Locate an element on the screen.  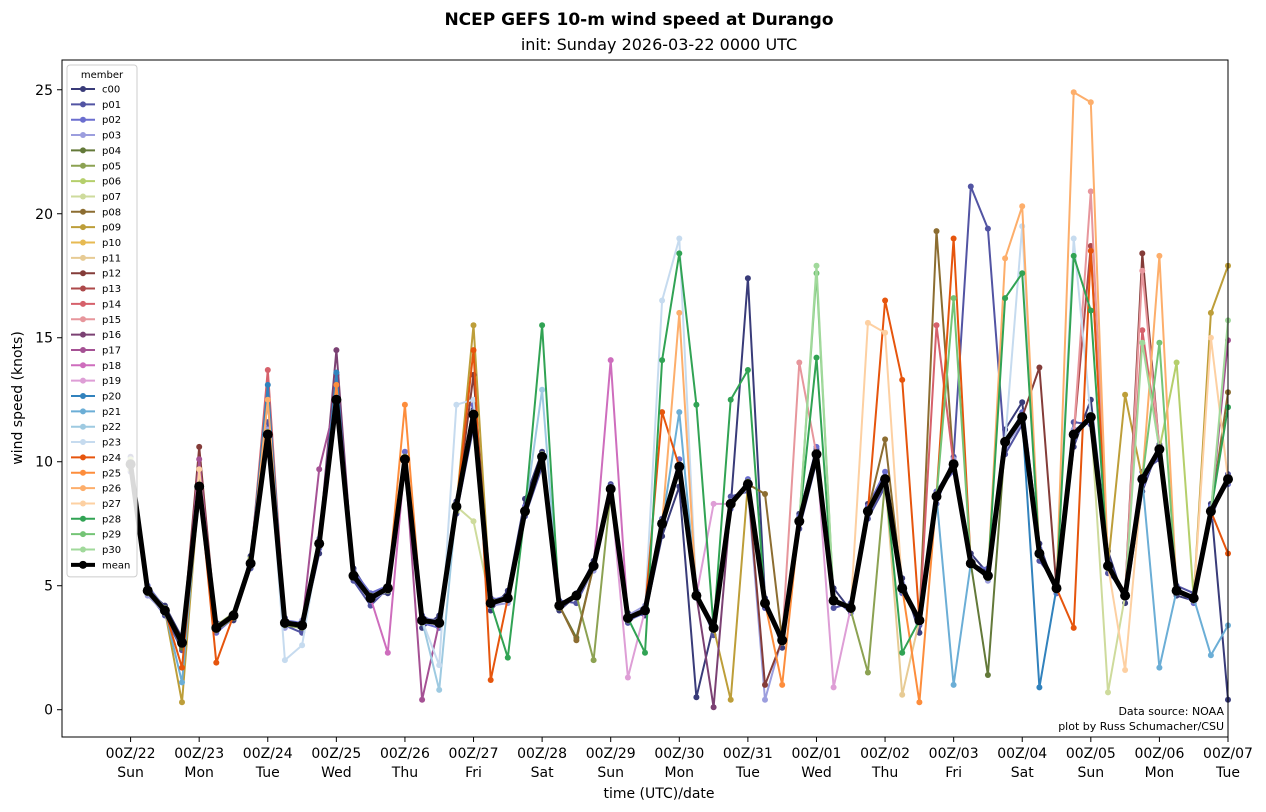
legend-label: p08 is located at coordinates (111, 212).